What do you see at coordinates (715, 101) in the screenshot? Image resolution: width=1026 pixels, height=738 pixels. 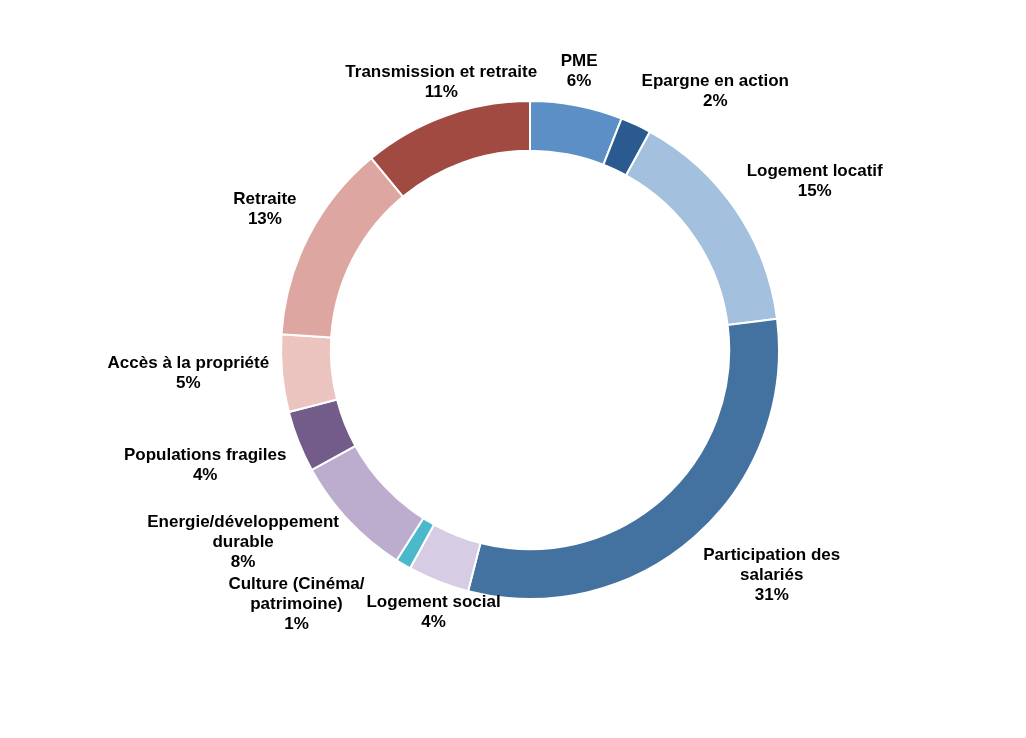 I see `data-label: 2%` at bounding box center [715, 101].